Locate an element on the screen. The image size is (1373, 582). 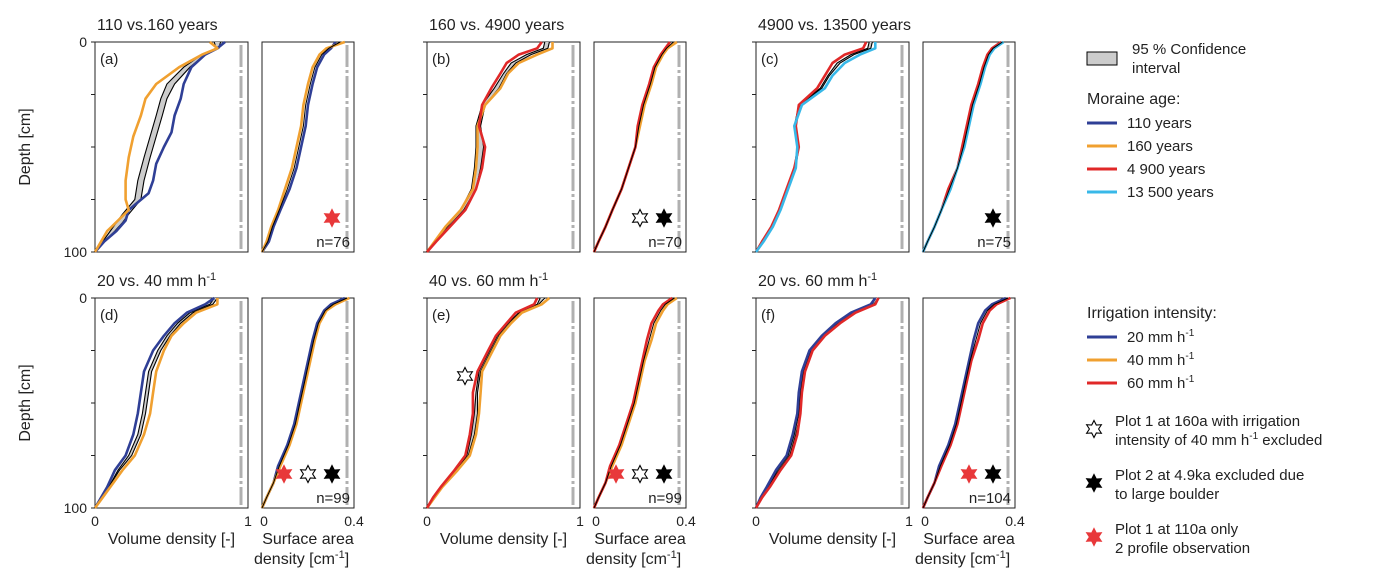
surface-frame-a is located at coordinates (308, 147).